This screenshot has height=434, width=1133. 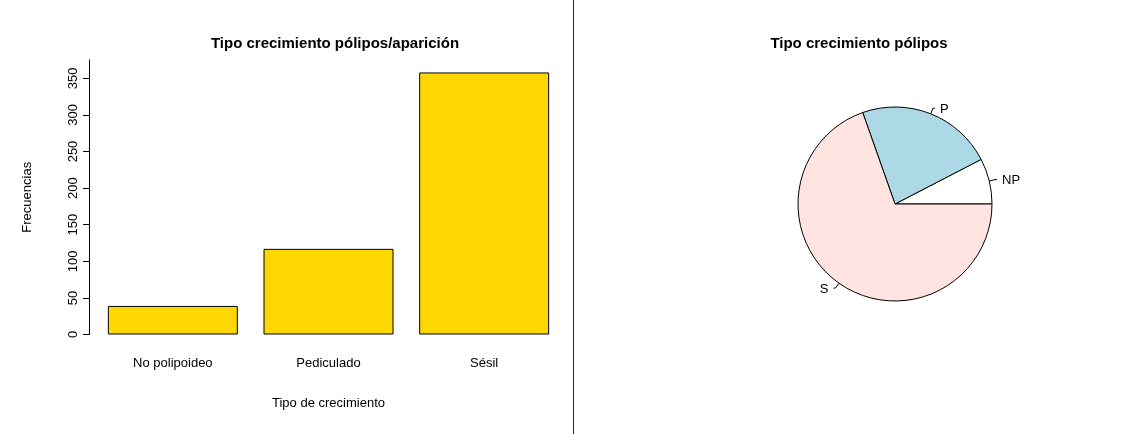 What do you see at coordinates (72, 151) in the screenshot?
I see `y-tick-label: 250` at bounding box center [72, 151].